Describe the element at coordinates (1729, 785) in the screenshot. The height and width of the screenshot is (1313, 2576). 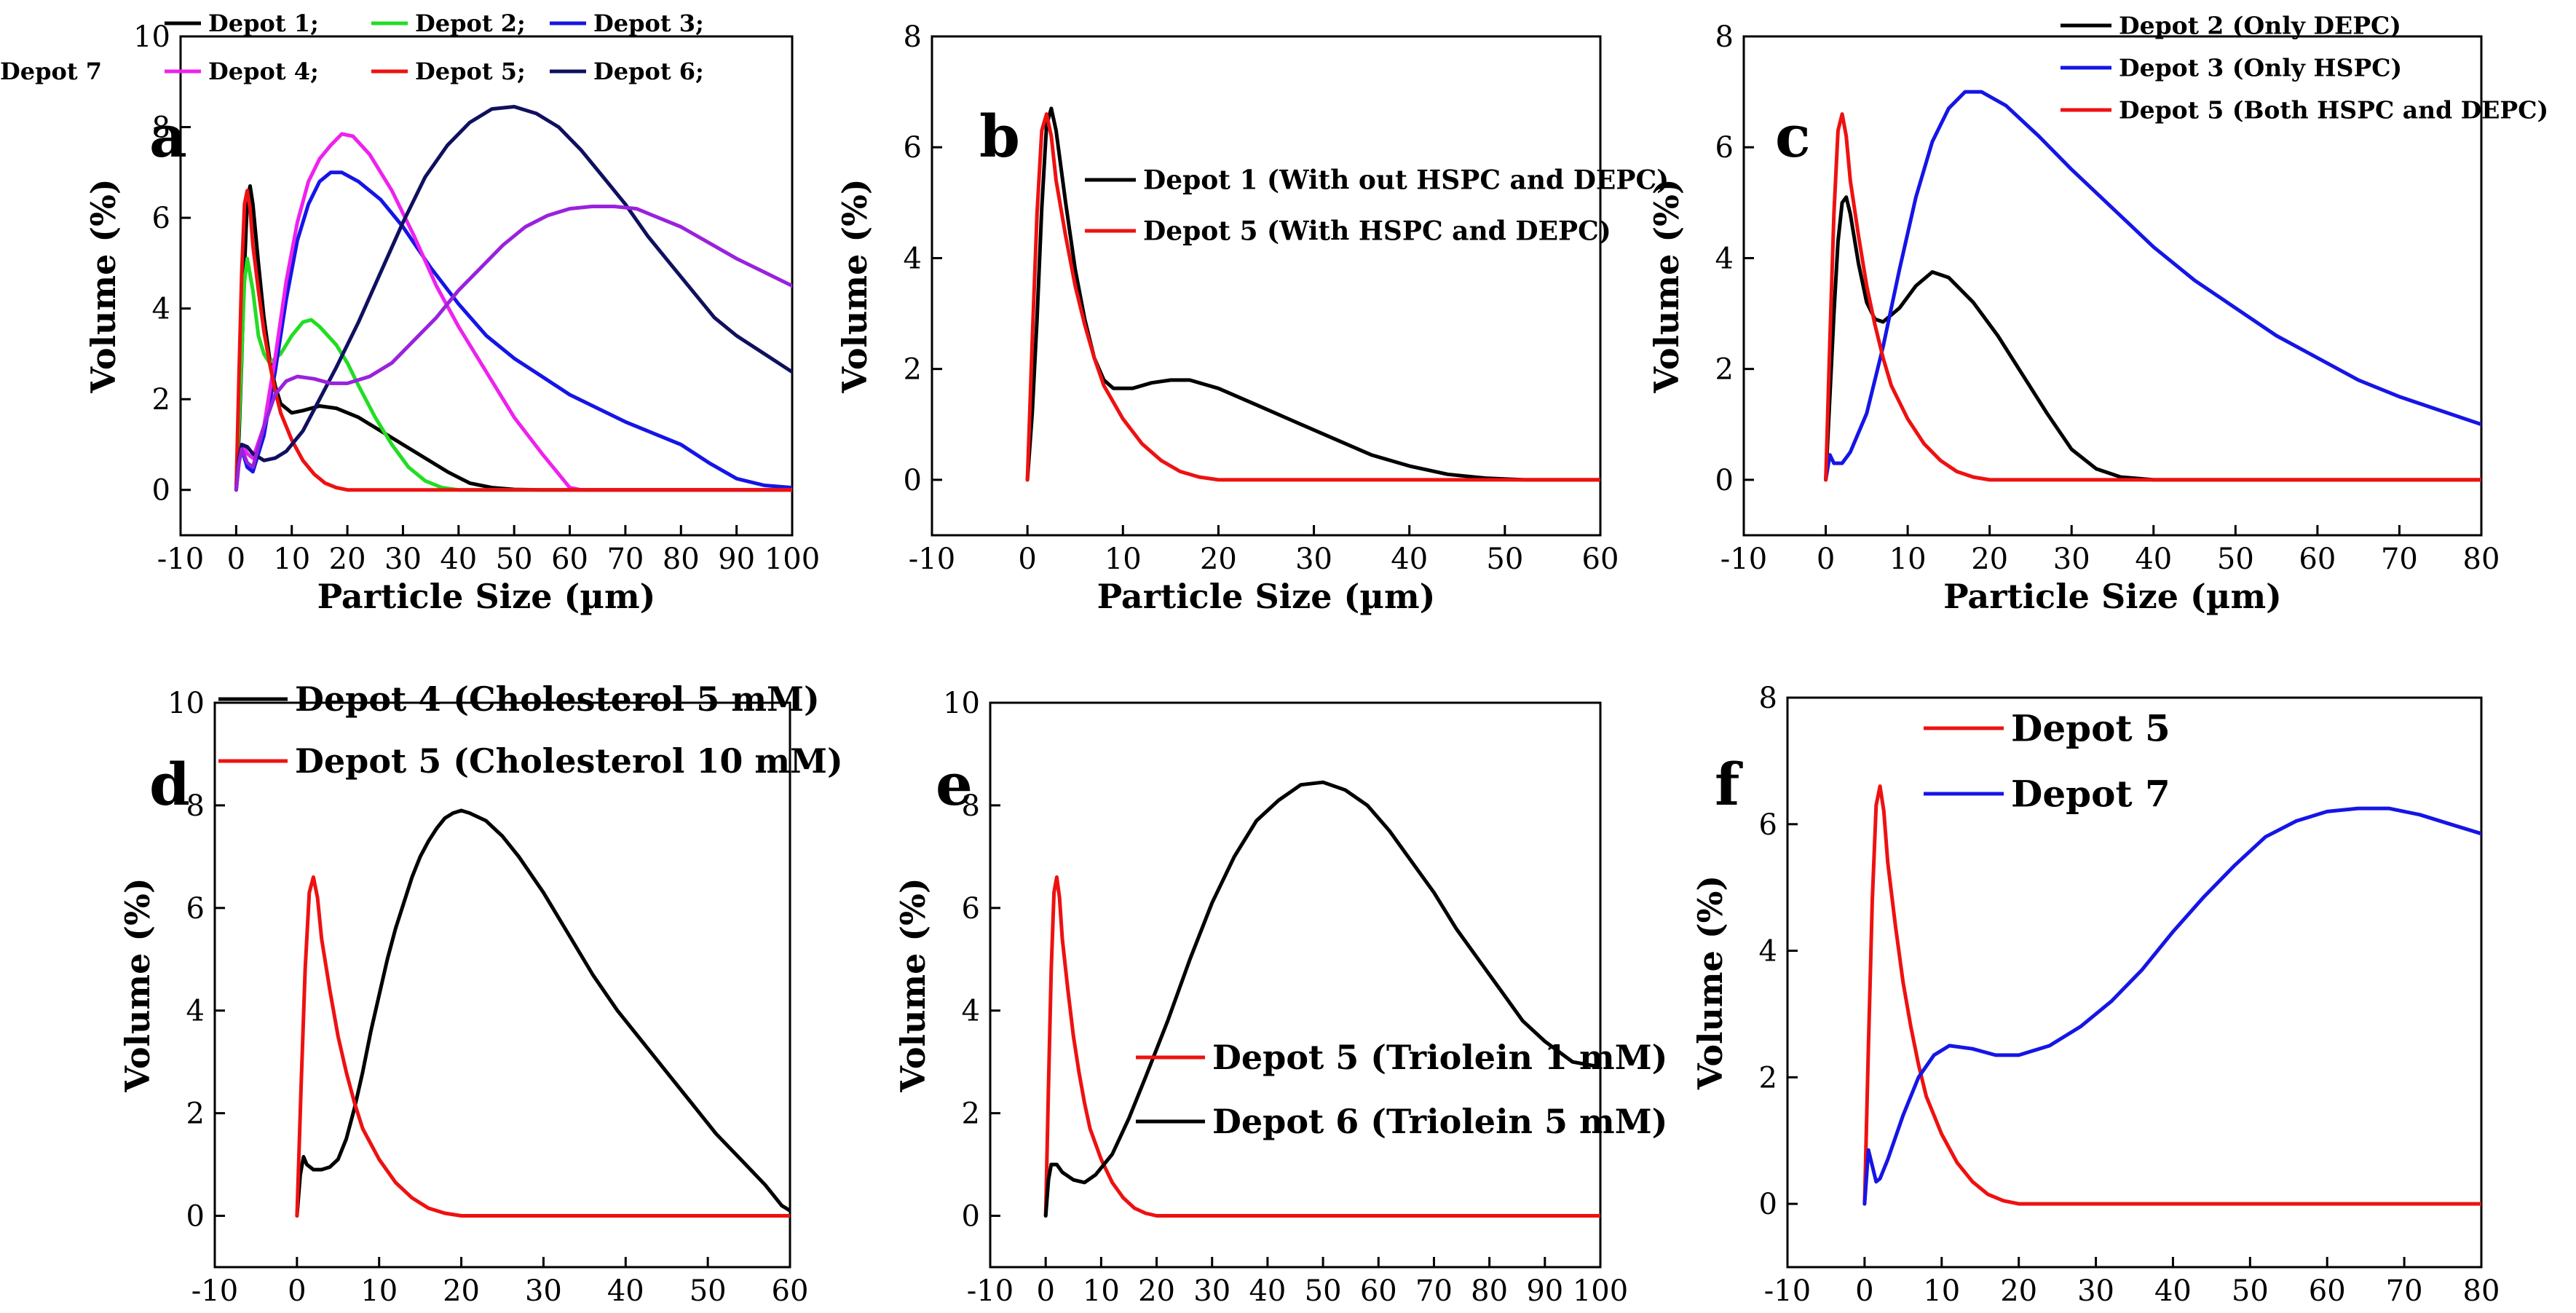
I see `panel-label: f` at that location.